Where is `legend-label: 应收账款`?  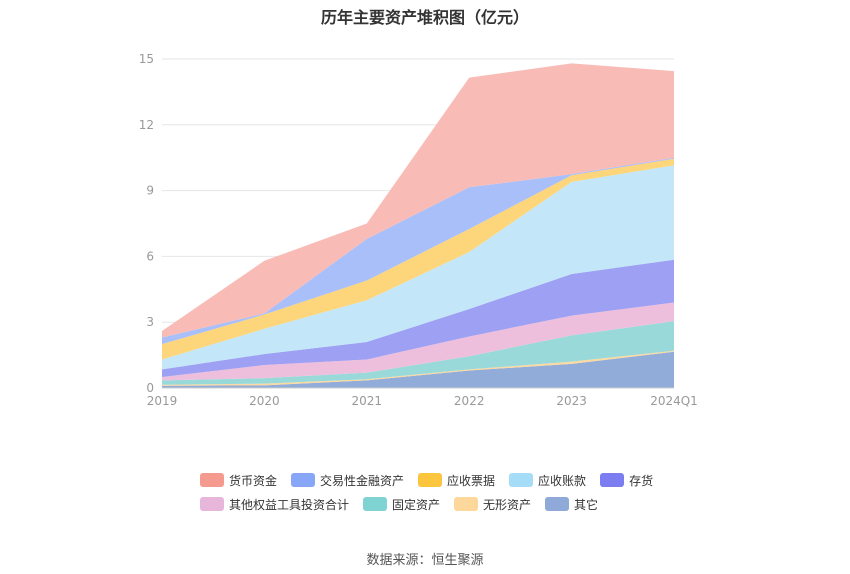
legend-label: 应收账款 is located at coordinates (562, 480).